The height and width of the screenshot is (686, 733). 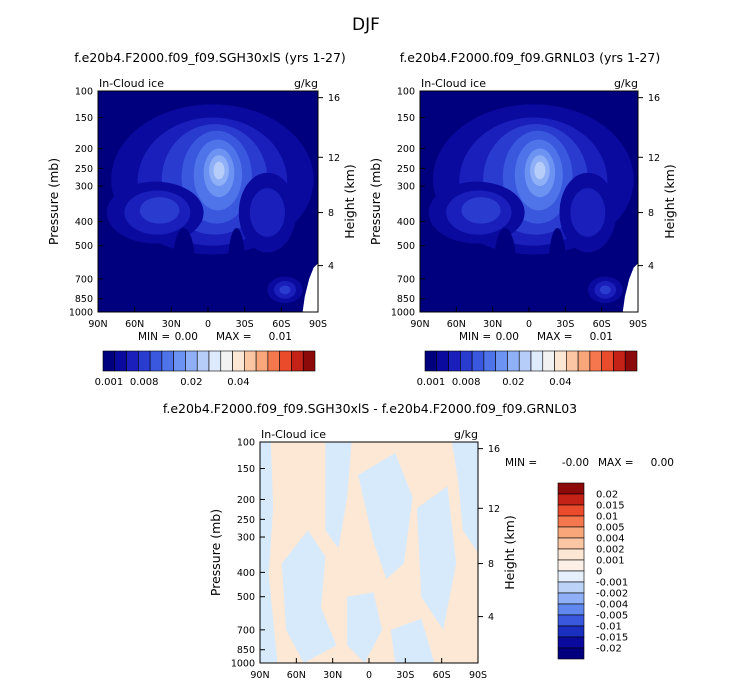 What do you see at coordinates (456, 324) in the screenshot?
I see `x-tick-label: 60N` at bounding box center [456, 324].